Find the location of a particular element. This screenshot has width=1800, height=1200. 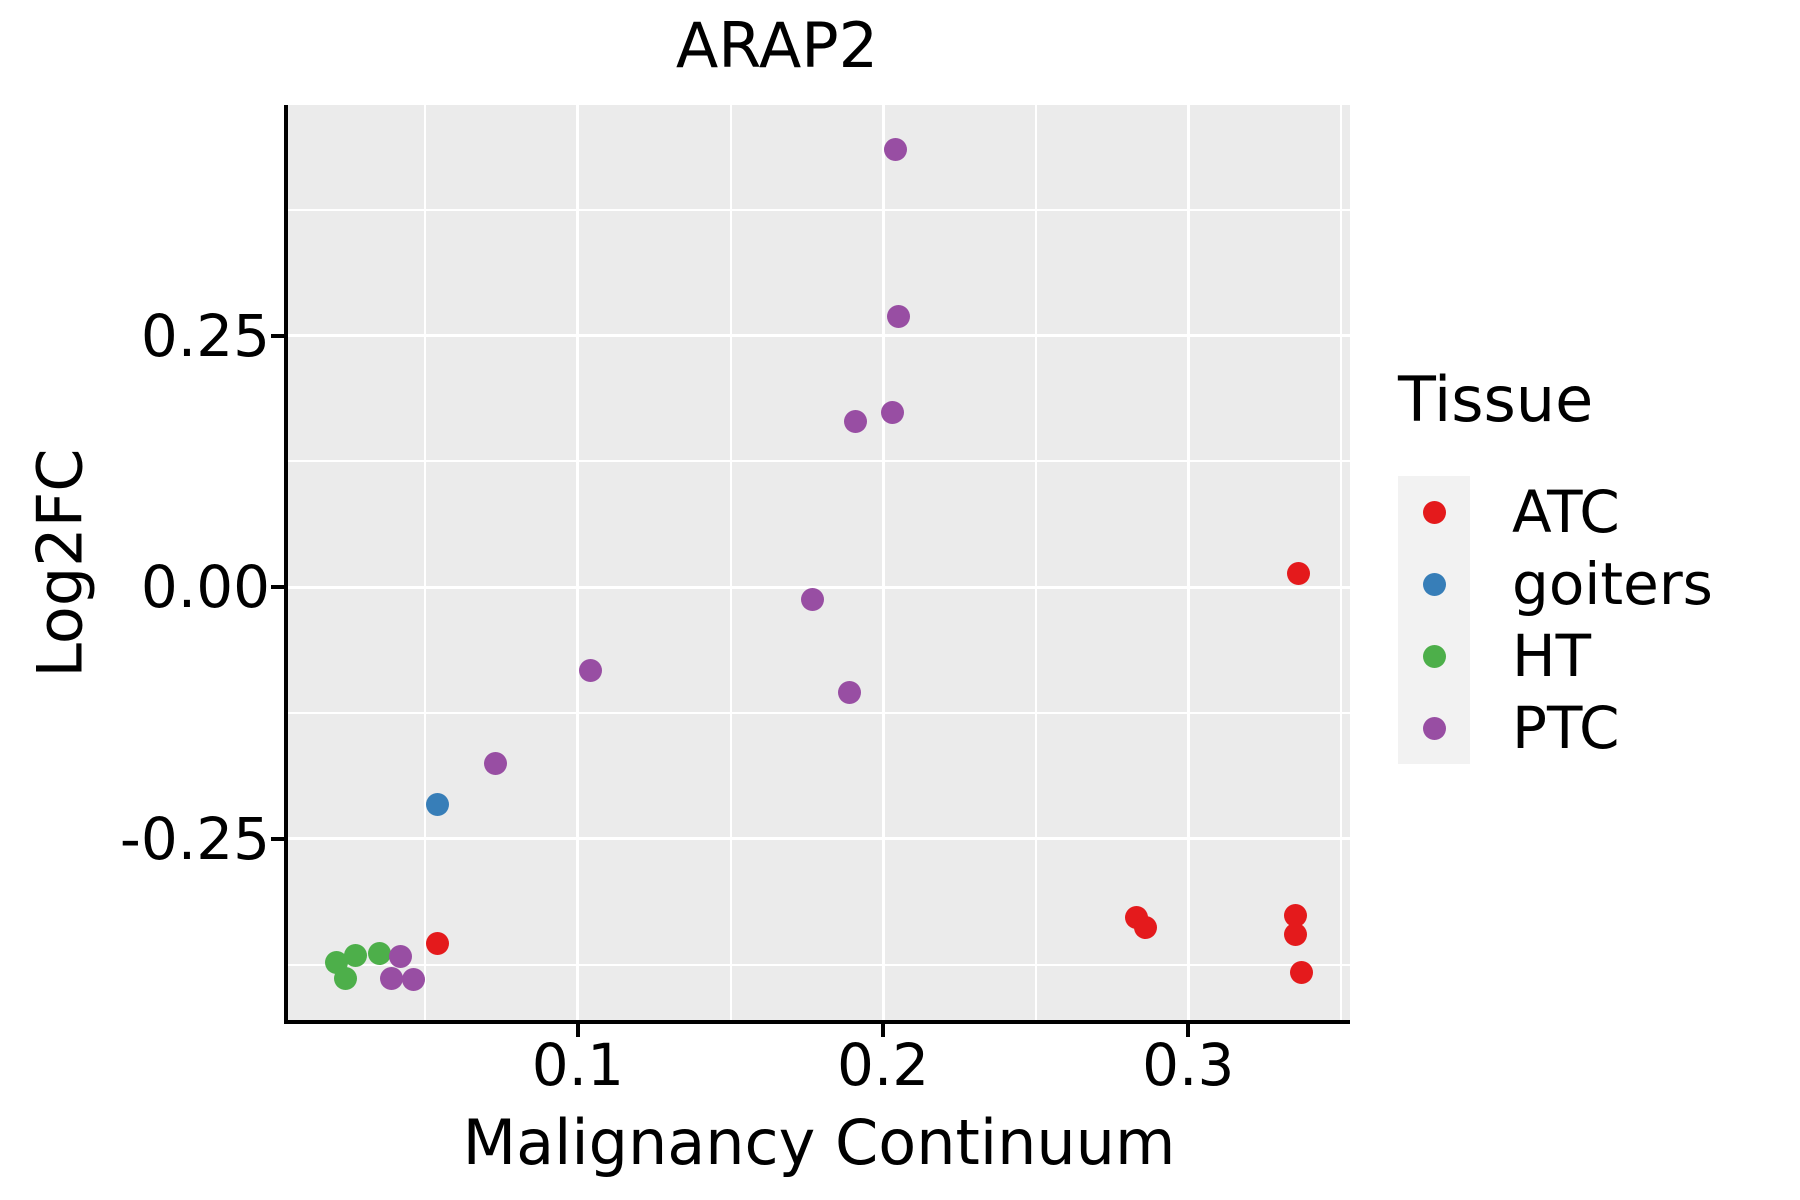

y-tick-label: 0.25 is located at coordinates (205, 335).